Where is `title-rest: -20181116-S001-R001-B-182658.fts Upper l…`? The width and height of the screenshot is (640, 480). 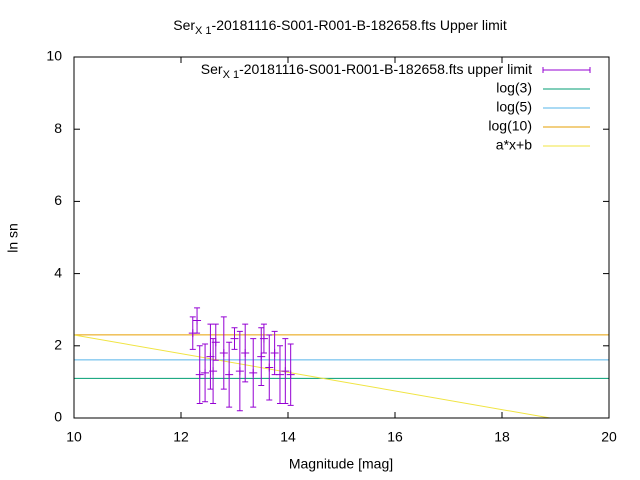
title-rest: -20181116-S001-R001-B-182658.fts Upper l… is located at coordinates (359, 25).